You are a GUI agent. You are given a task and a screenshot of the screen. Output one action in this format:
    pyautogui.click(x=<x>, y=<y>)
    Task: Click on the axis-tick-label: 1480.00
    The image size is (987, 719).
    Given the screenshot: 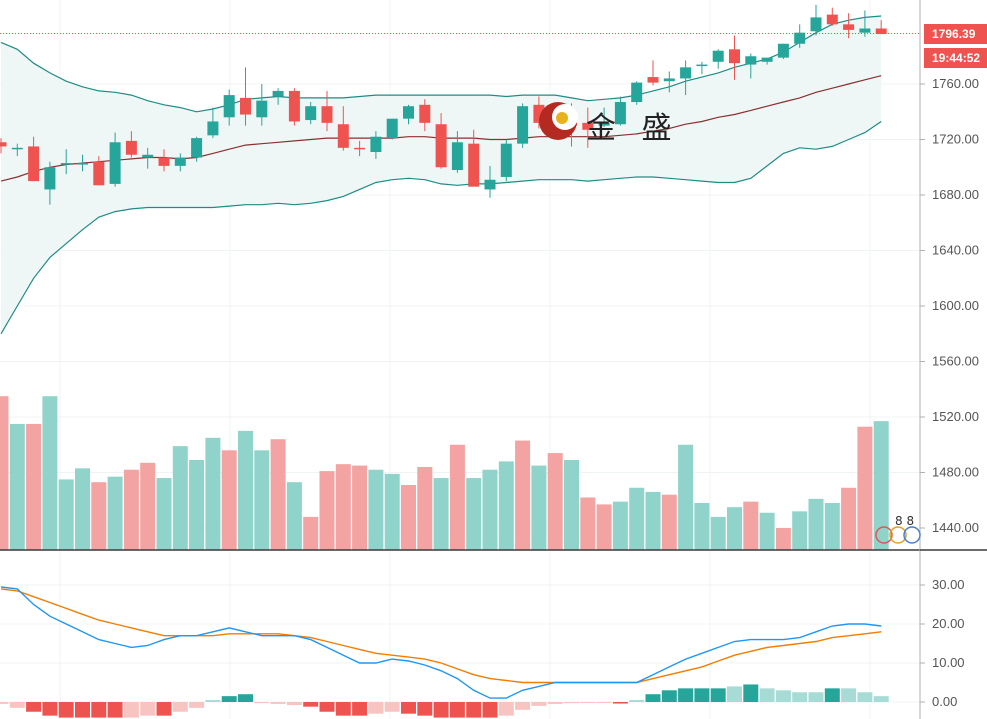 What is the action you would take?
    pyautogui.click(x=955, y=472)
    